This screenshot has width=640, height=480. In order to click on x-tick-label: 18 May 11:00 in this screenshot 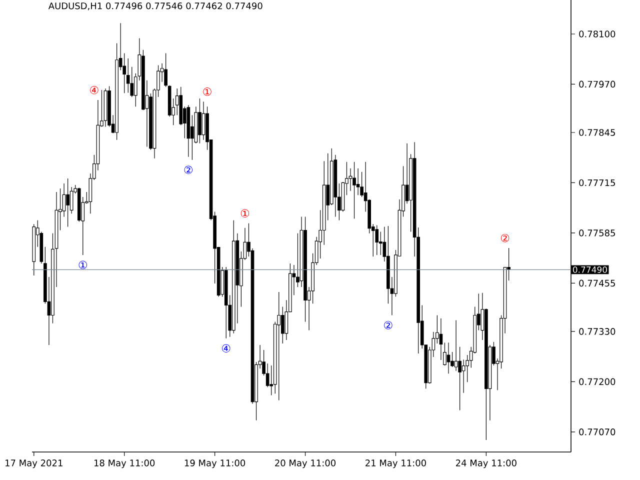, I will do `click(124, 464)`.